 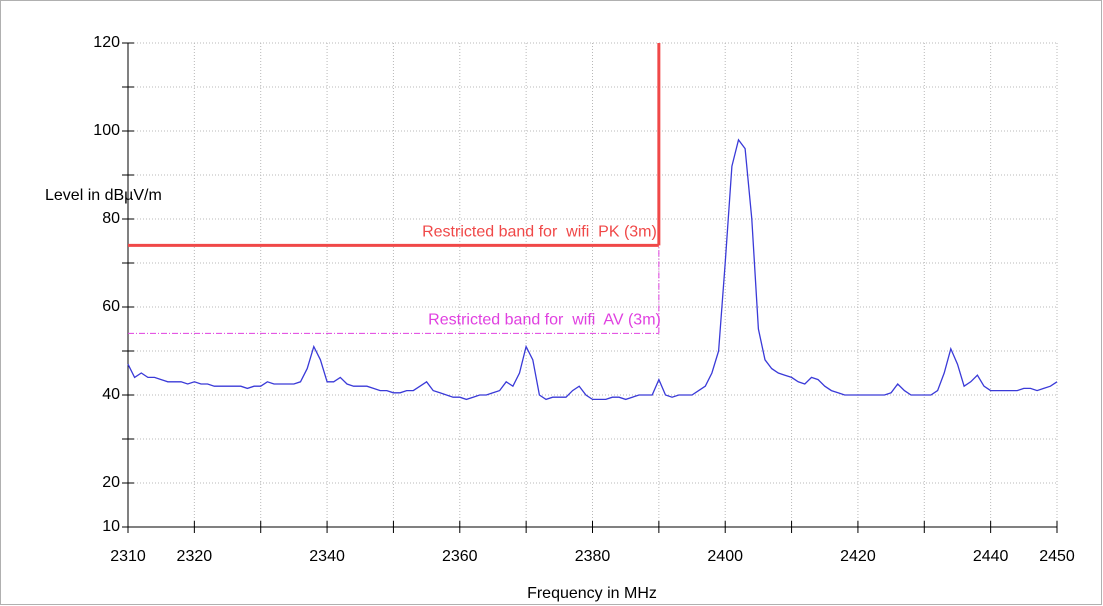 What do you see at coordinates (111, 482) in the screenshot?
I see `y-tick-label: 20` at bounding box center [111, 482].